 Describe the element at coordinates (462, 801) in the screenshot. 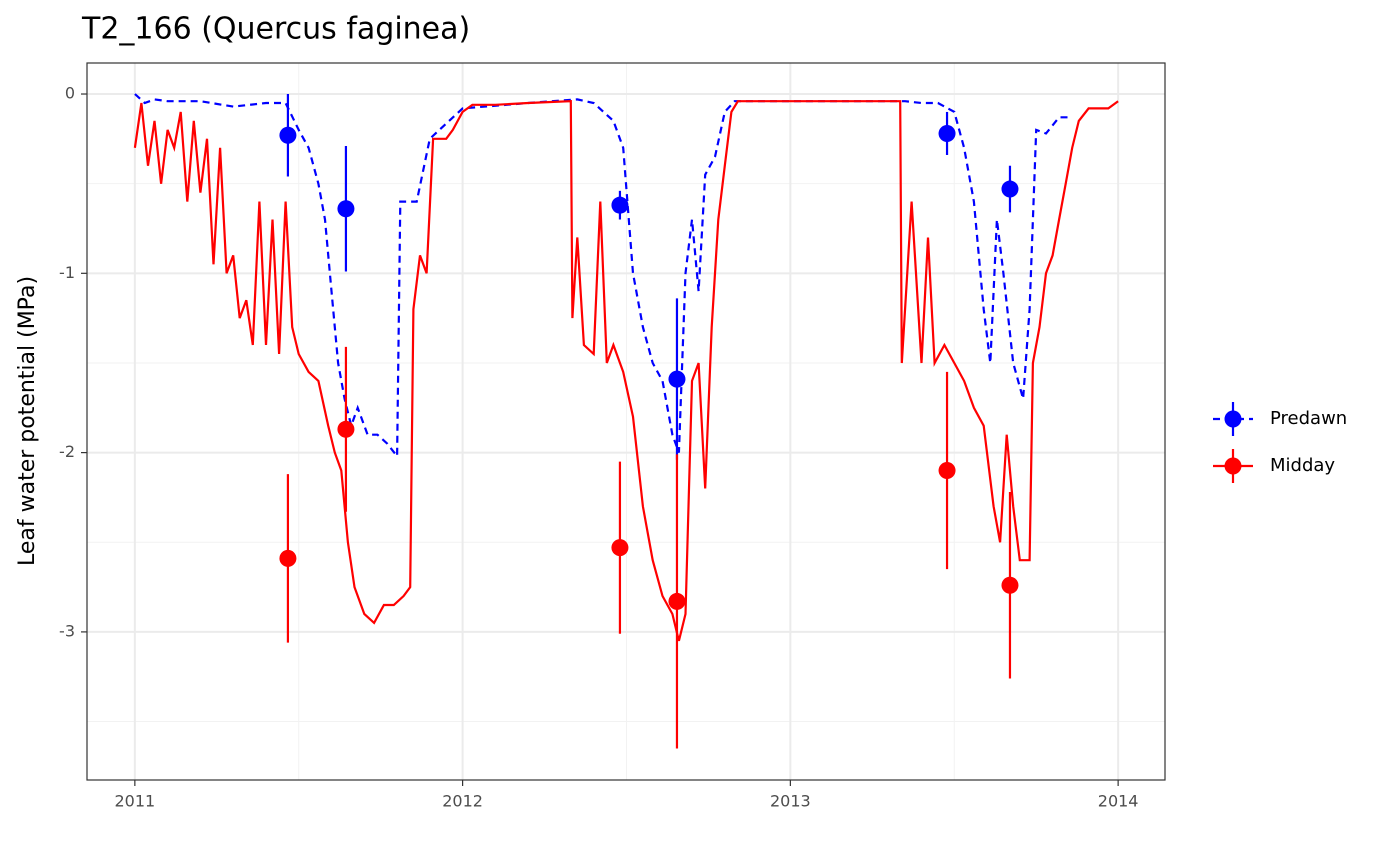

I see `x-tick-label: 2012` at that location.